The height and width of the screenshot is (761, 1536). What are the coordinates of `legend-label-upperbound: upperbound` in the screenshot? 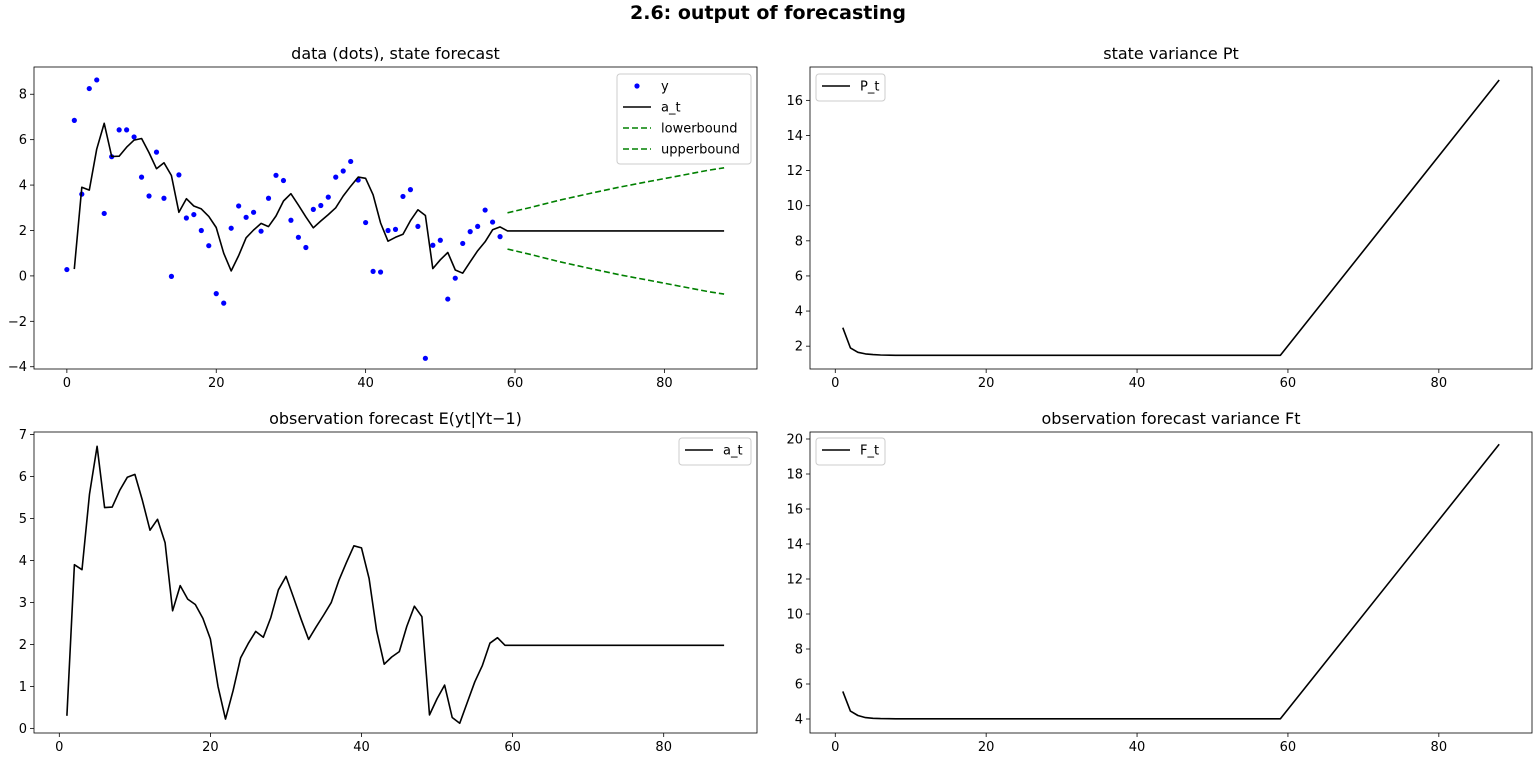 It's located at (700, 150).